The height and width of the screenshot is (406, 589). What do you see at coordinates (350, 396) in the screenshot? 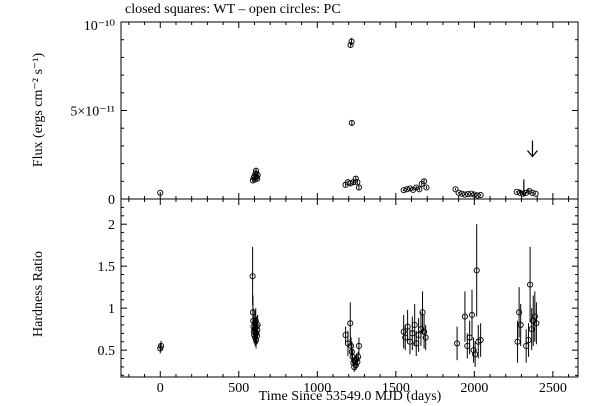
I see `time-axis-label: Time Since 53549.0 MJD (days)` at bounding box center [350, 396].